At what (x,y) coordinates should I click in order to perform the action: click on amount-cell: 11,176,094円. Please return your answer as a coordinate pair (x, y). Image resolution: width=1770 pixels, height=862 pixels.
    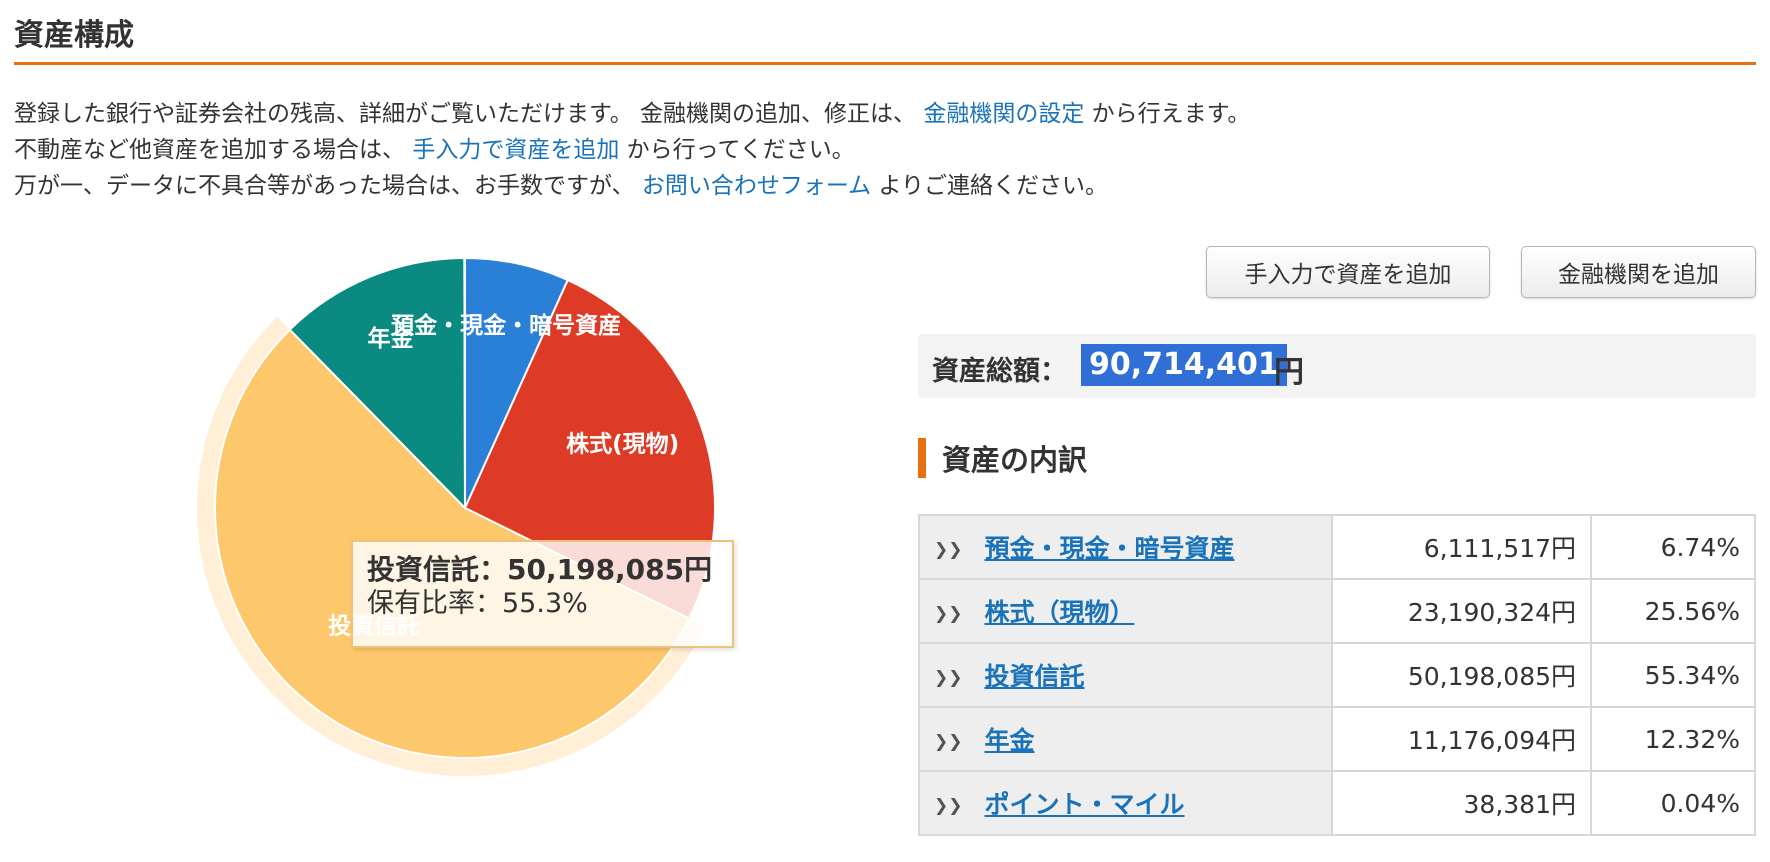
    Looking at the image, I should click on (1461, 739).